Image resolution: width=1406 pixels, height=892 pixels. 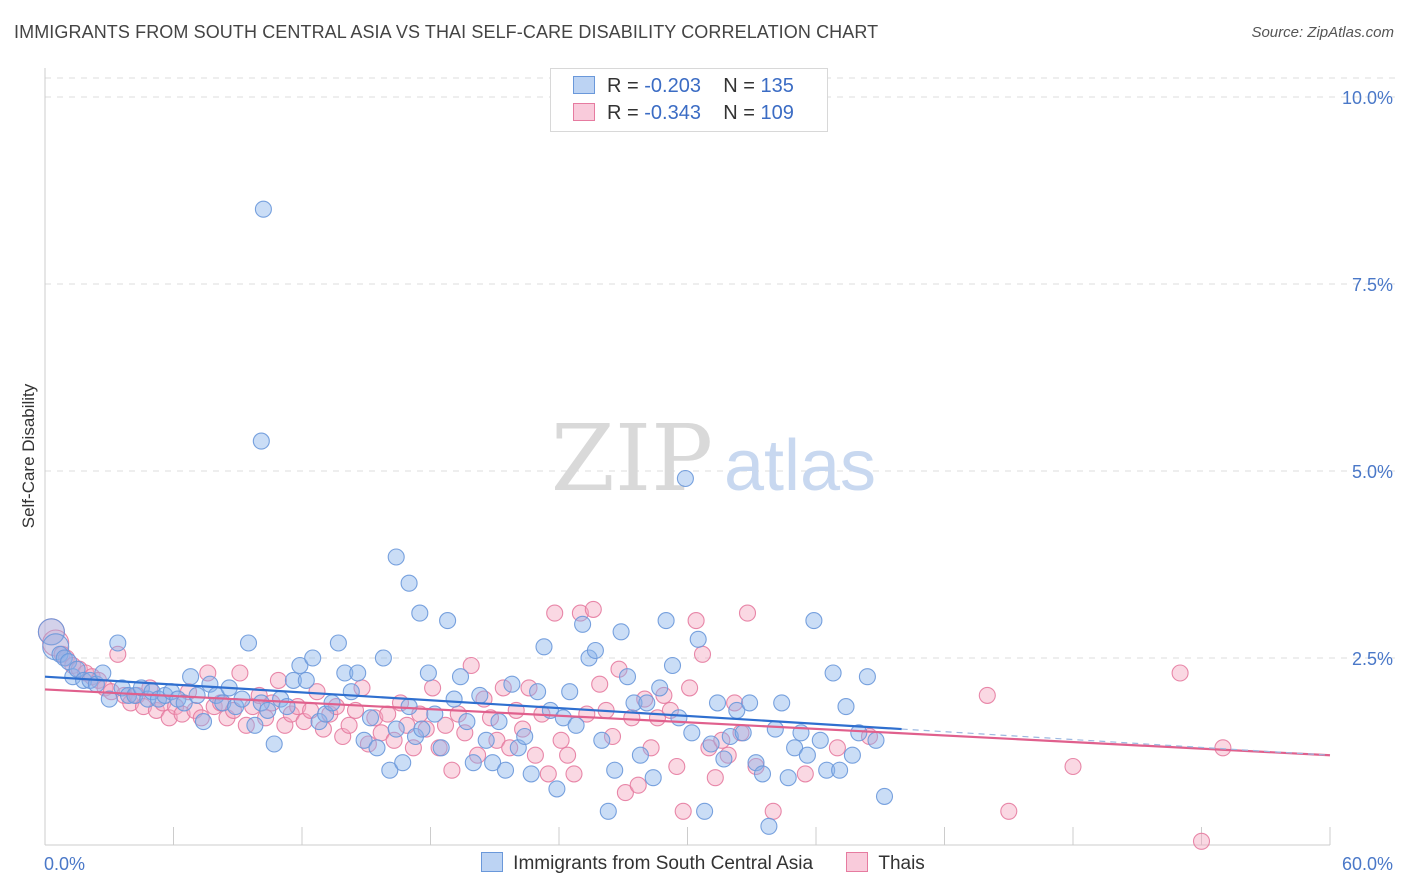 I want to click on south-central-asia-trend-line, so click(x=473, y=703).